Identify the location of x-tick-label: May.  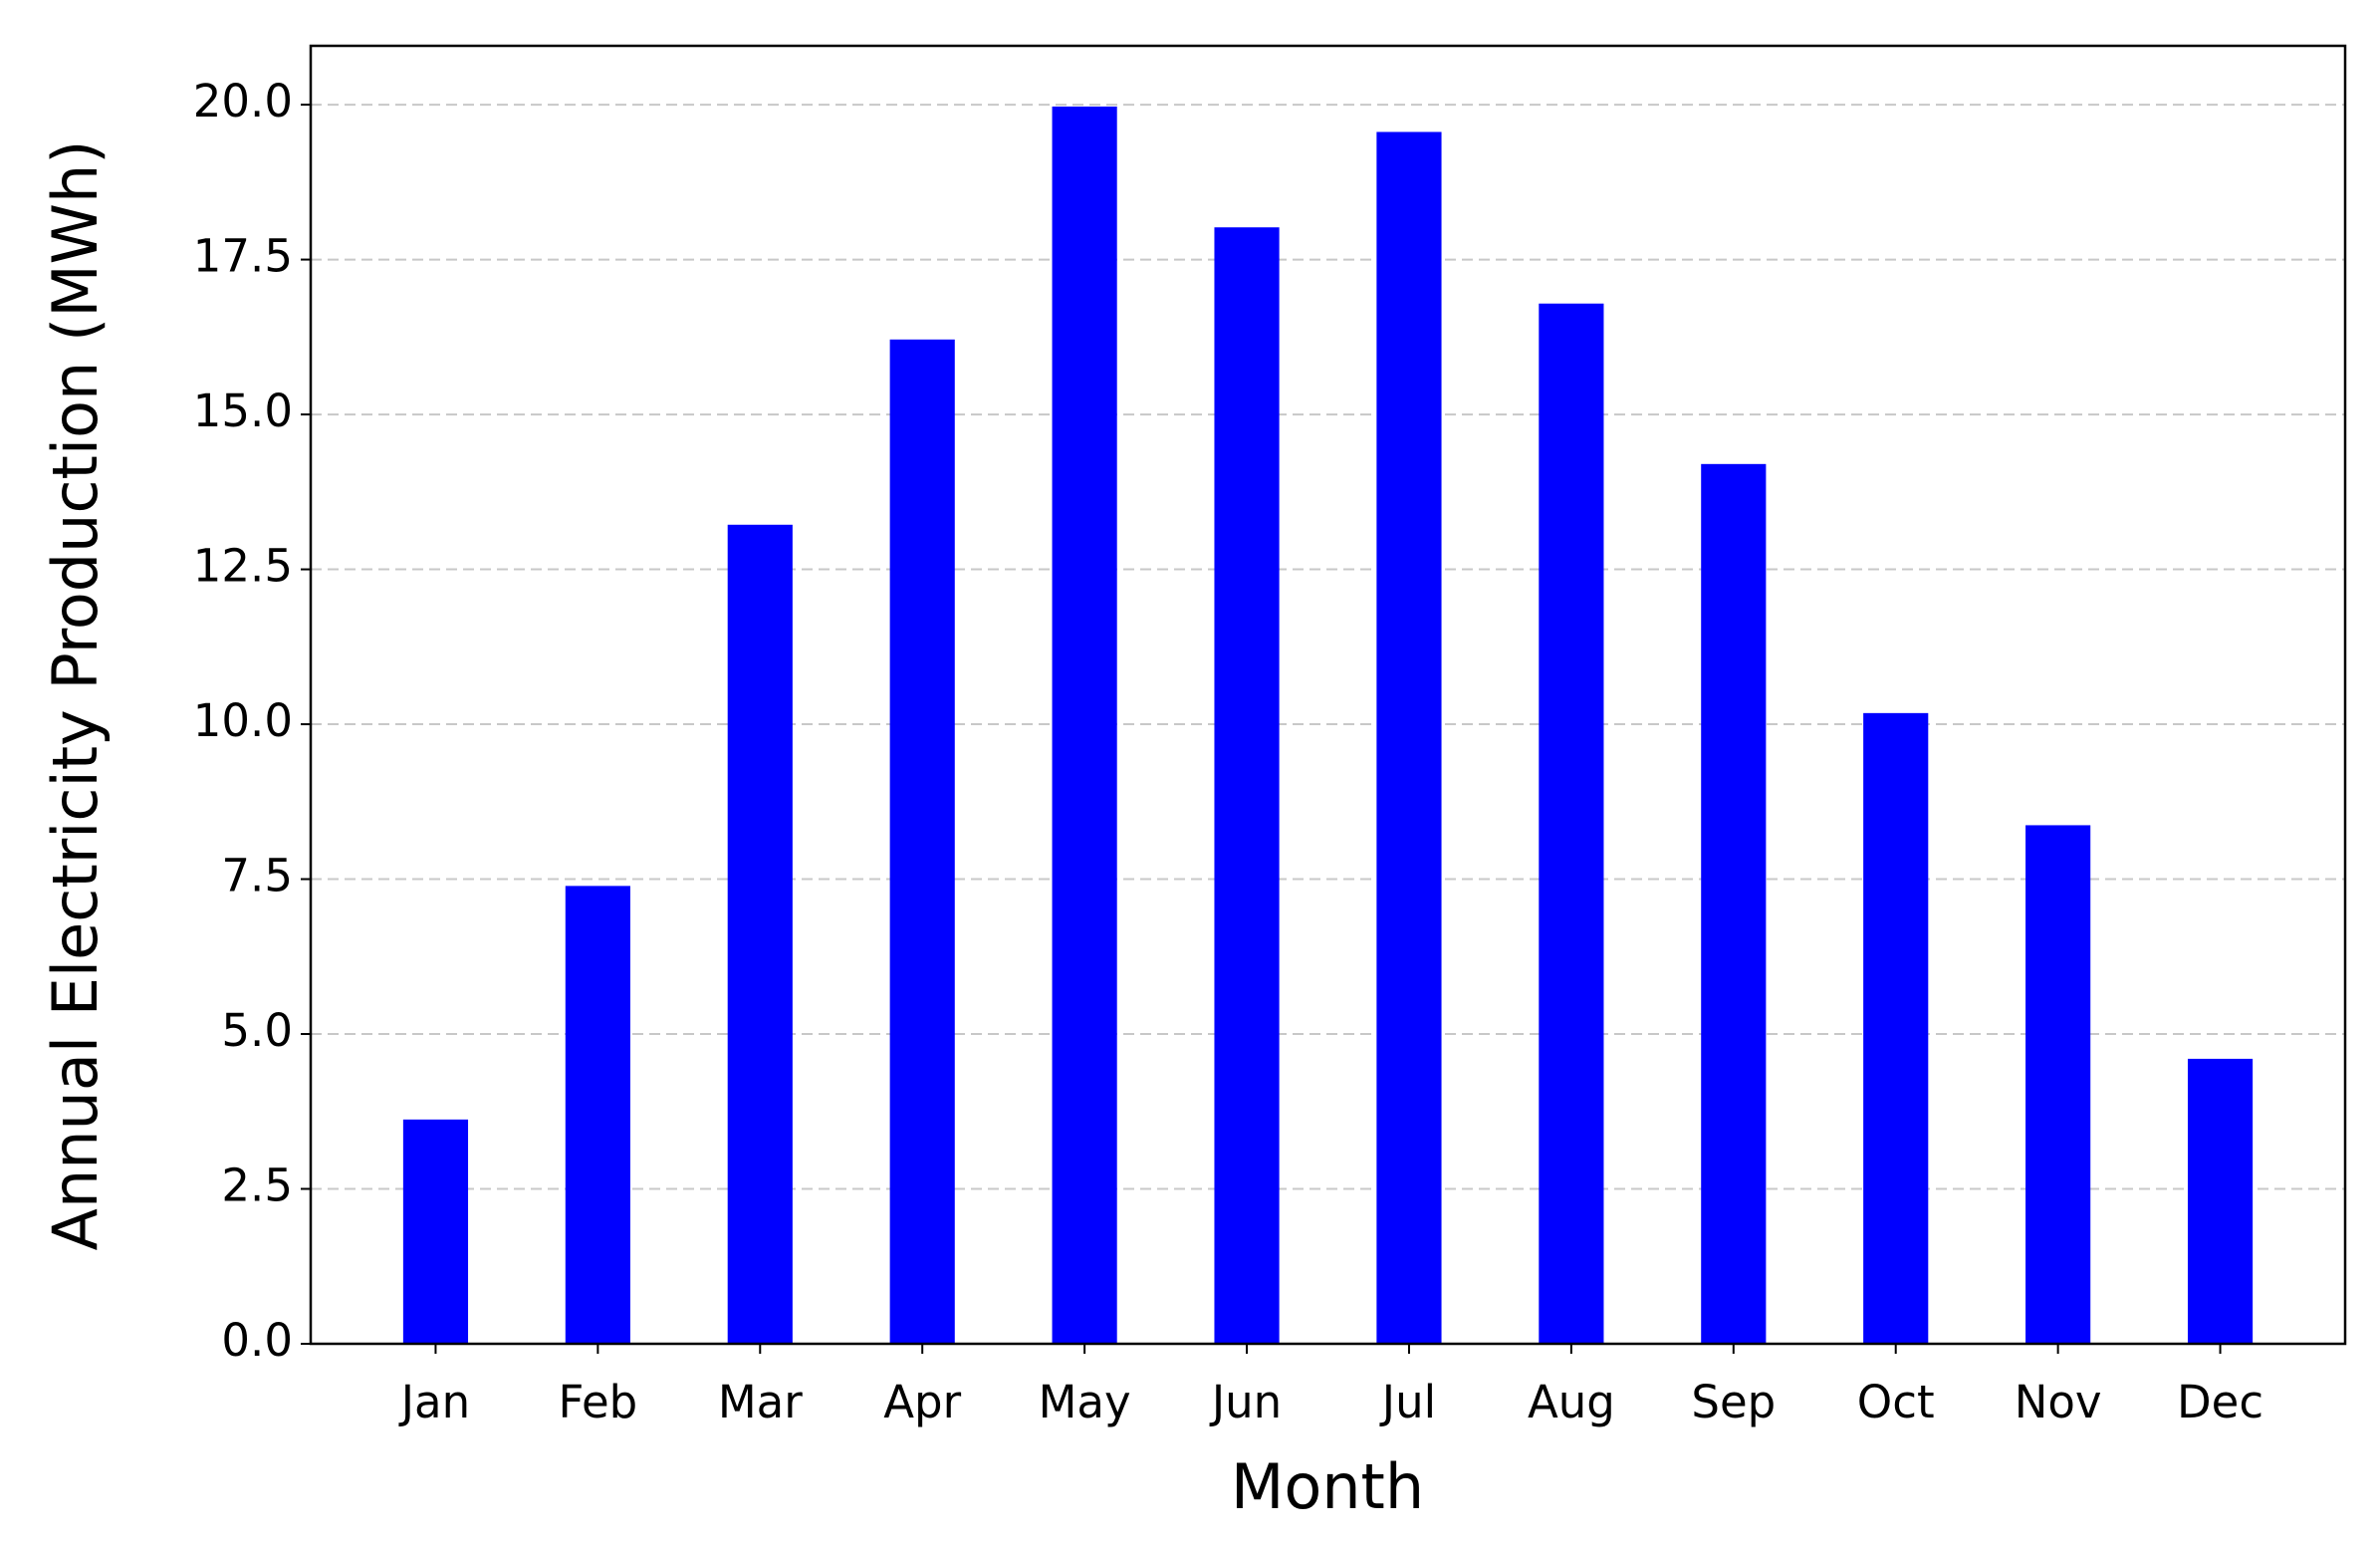
(1085, 1402).